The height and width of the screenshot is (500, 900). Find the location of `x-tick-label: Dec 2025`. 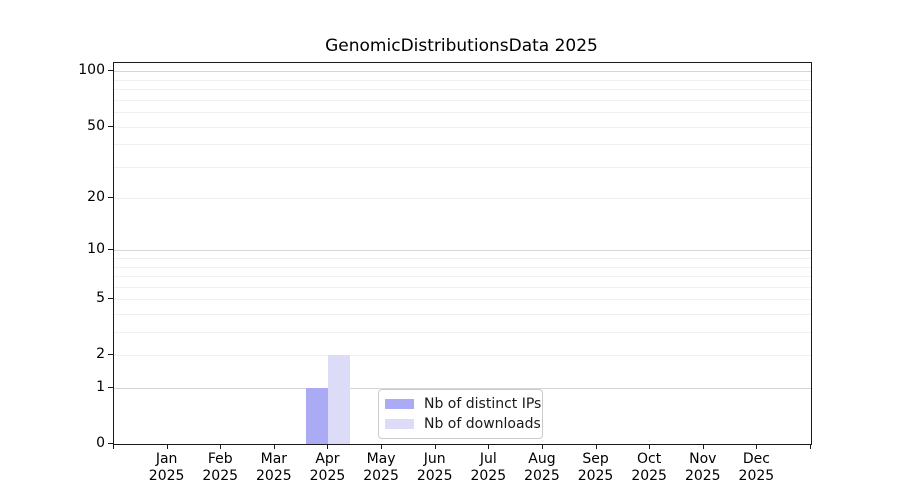

x-tick-label: Dec 2025 is located at coordinates (756, 468).